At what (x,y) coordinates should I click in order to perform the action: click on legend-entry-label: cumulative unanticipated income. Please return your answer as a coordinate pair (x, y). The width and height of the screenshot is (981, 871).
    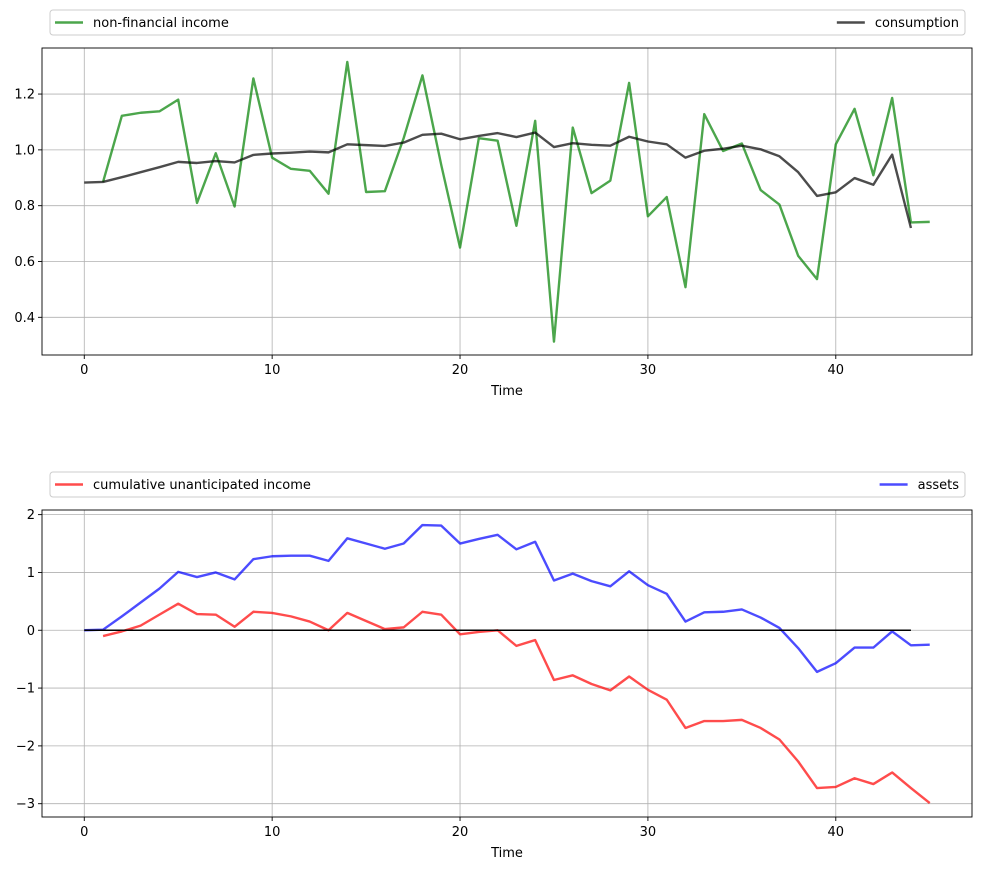
    Looking at the image, I should click on (202, 485).